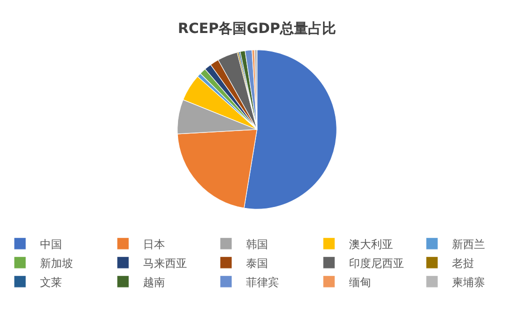 The width and height of the screenshot is (514, 332). I want to click on legend-label: 新加坡, so click(56, 263).